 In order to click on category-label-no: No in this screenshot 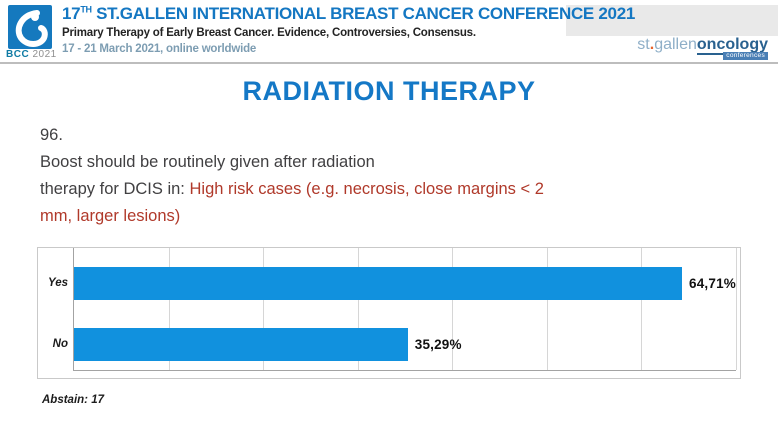, I will do `click(60, 344)`.